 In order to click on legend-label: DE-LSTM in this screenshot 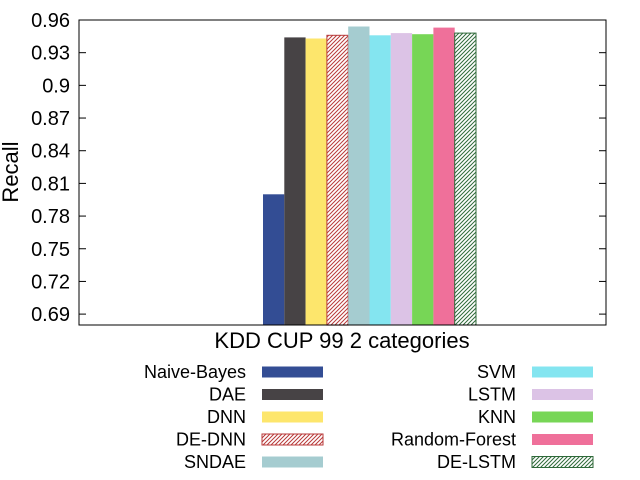, I will do `click(476, 462)`.